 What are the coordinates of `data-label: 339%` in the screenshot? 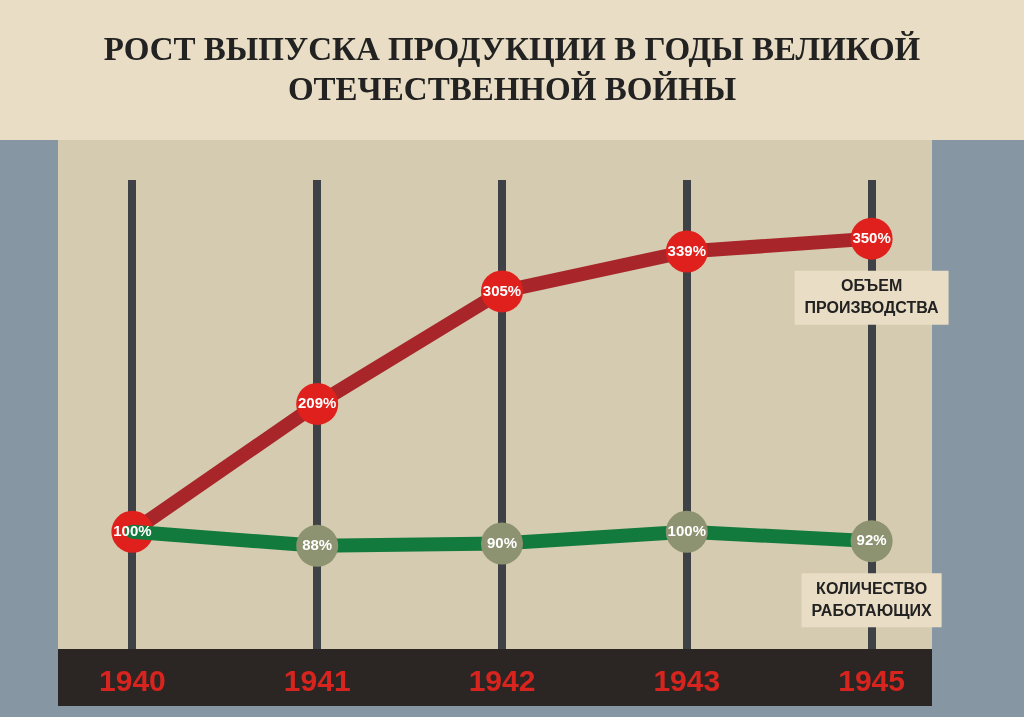 It's located at (686, 250).